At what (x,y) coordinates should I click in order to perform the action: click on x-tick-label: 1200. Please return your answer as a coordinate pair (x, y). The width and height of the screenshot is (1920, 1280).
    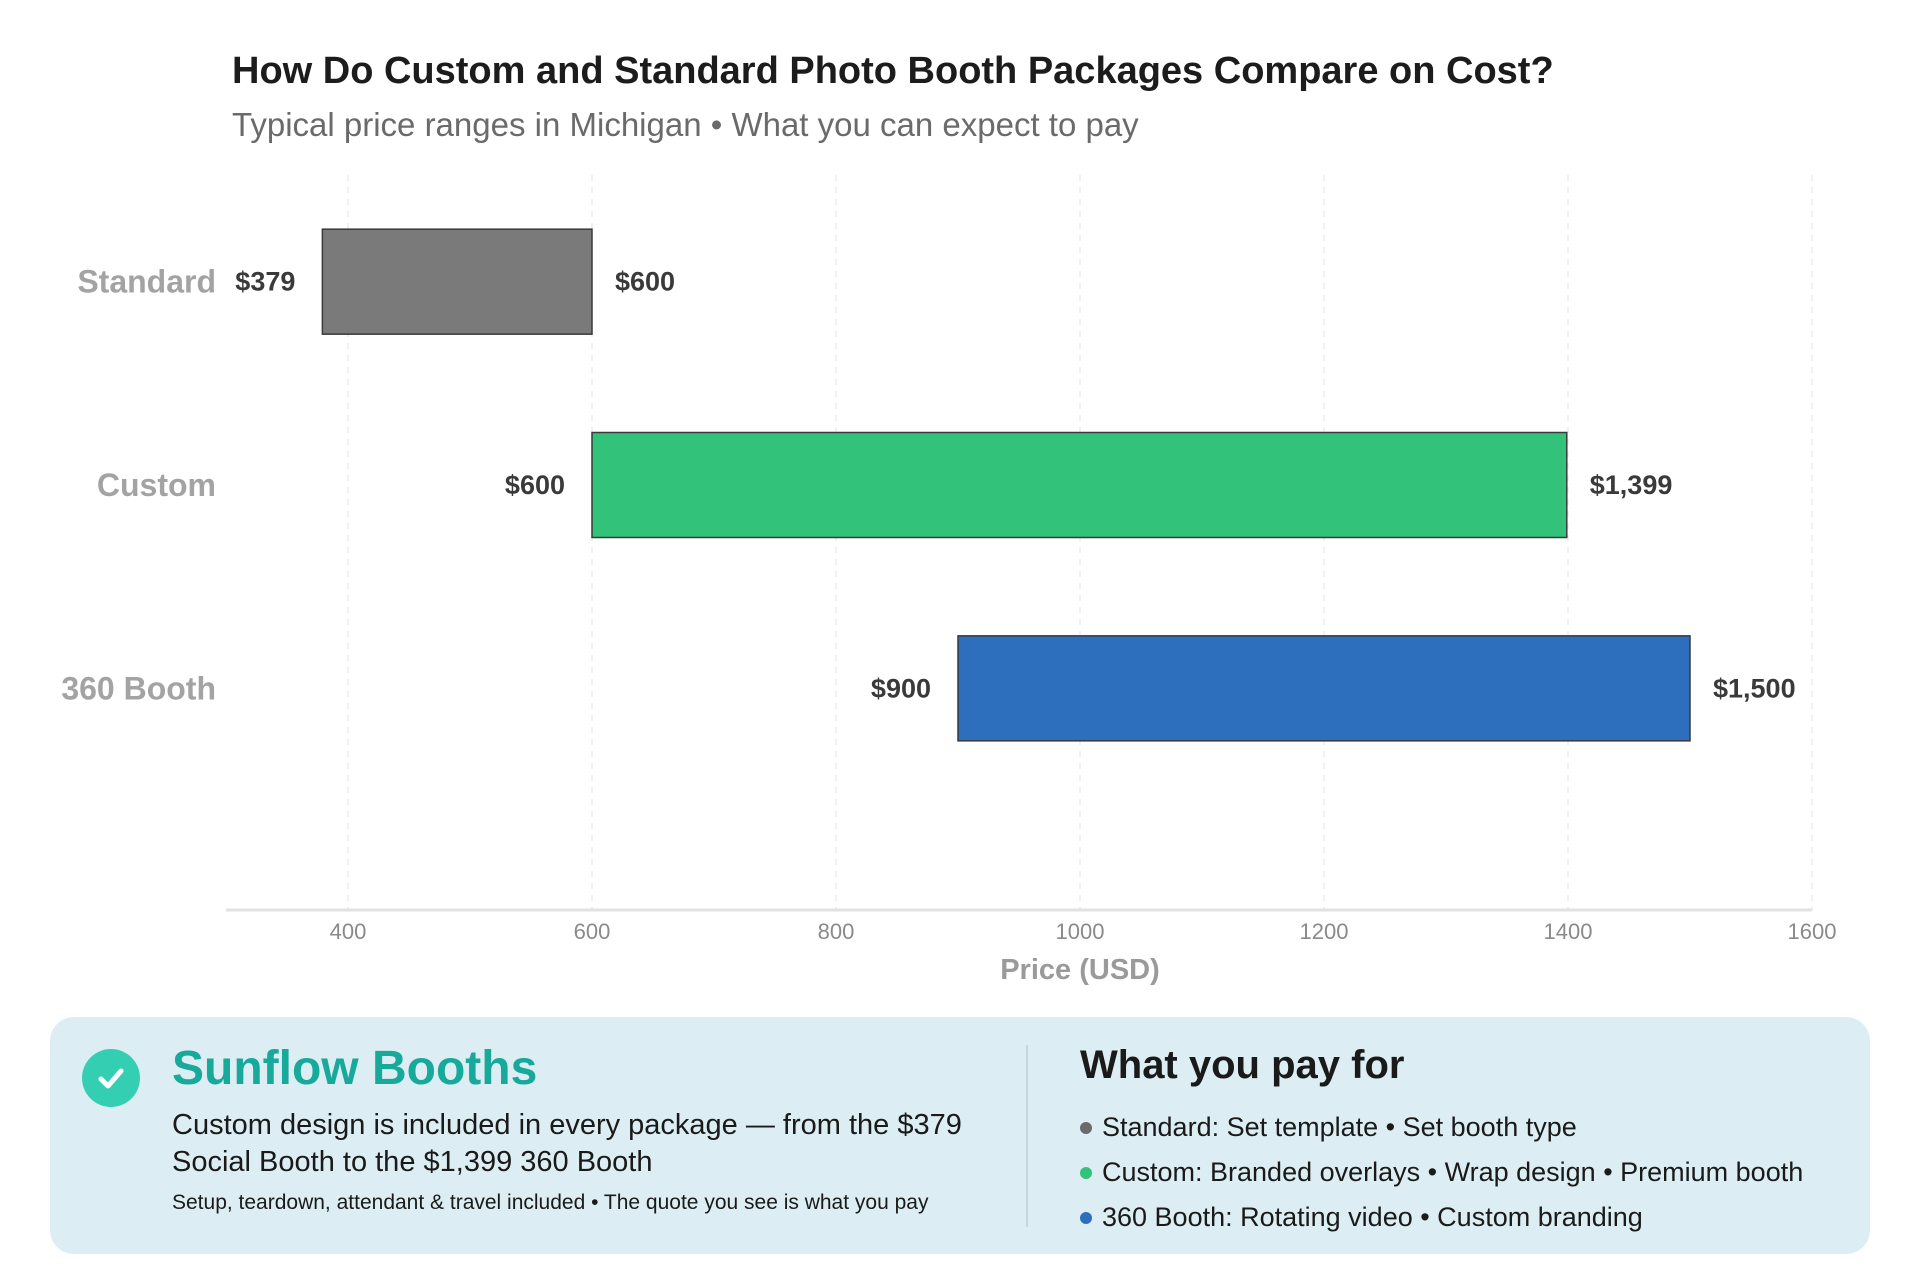
    Looking at the image, I should click on (1324, 931).